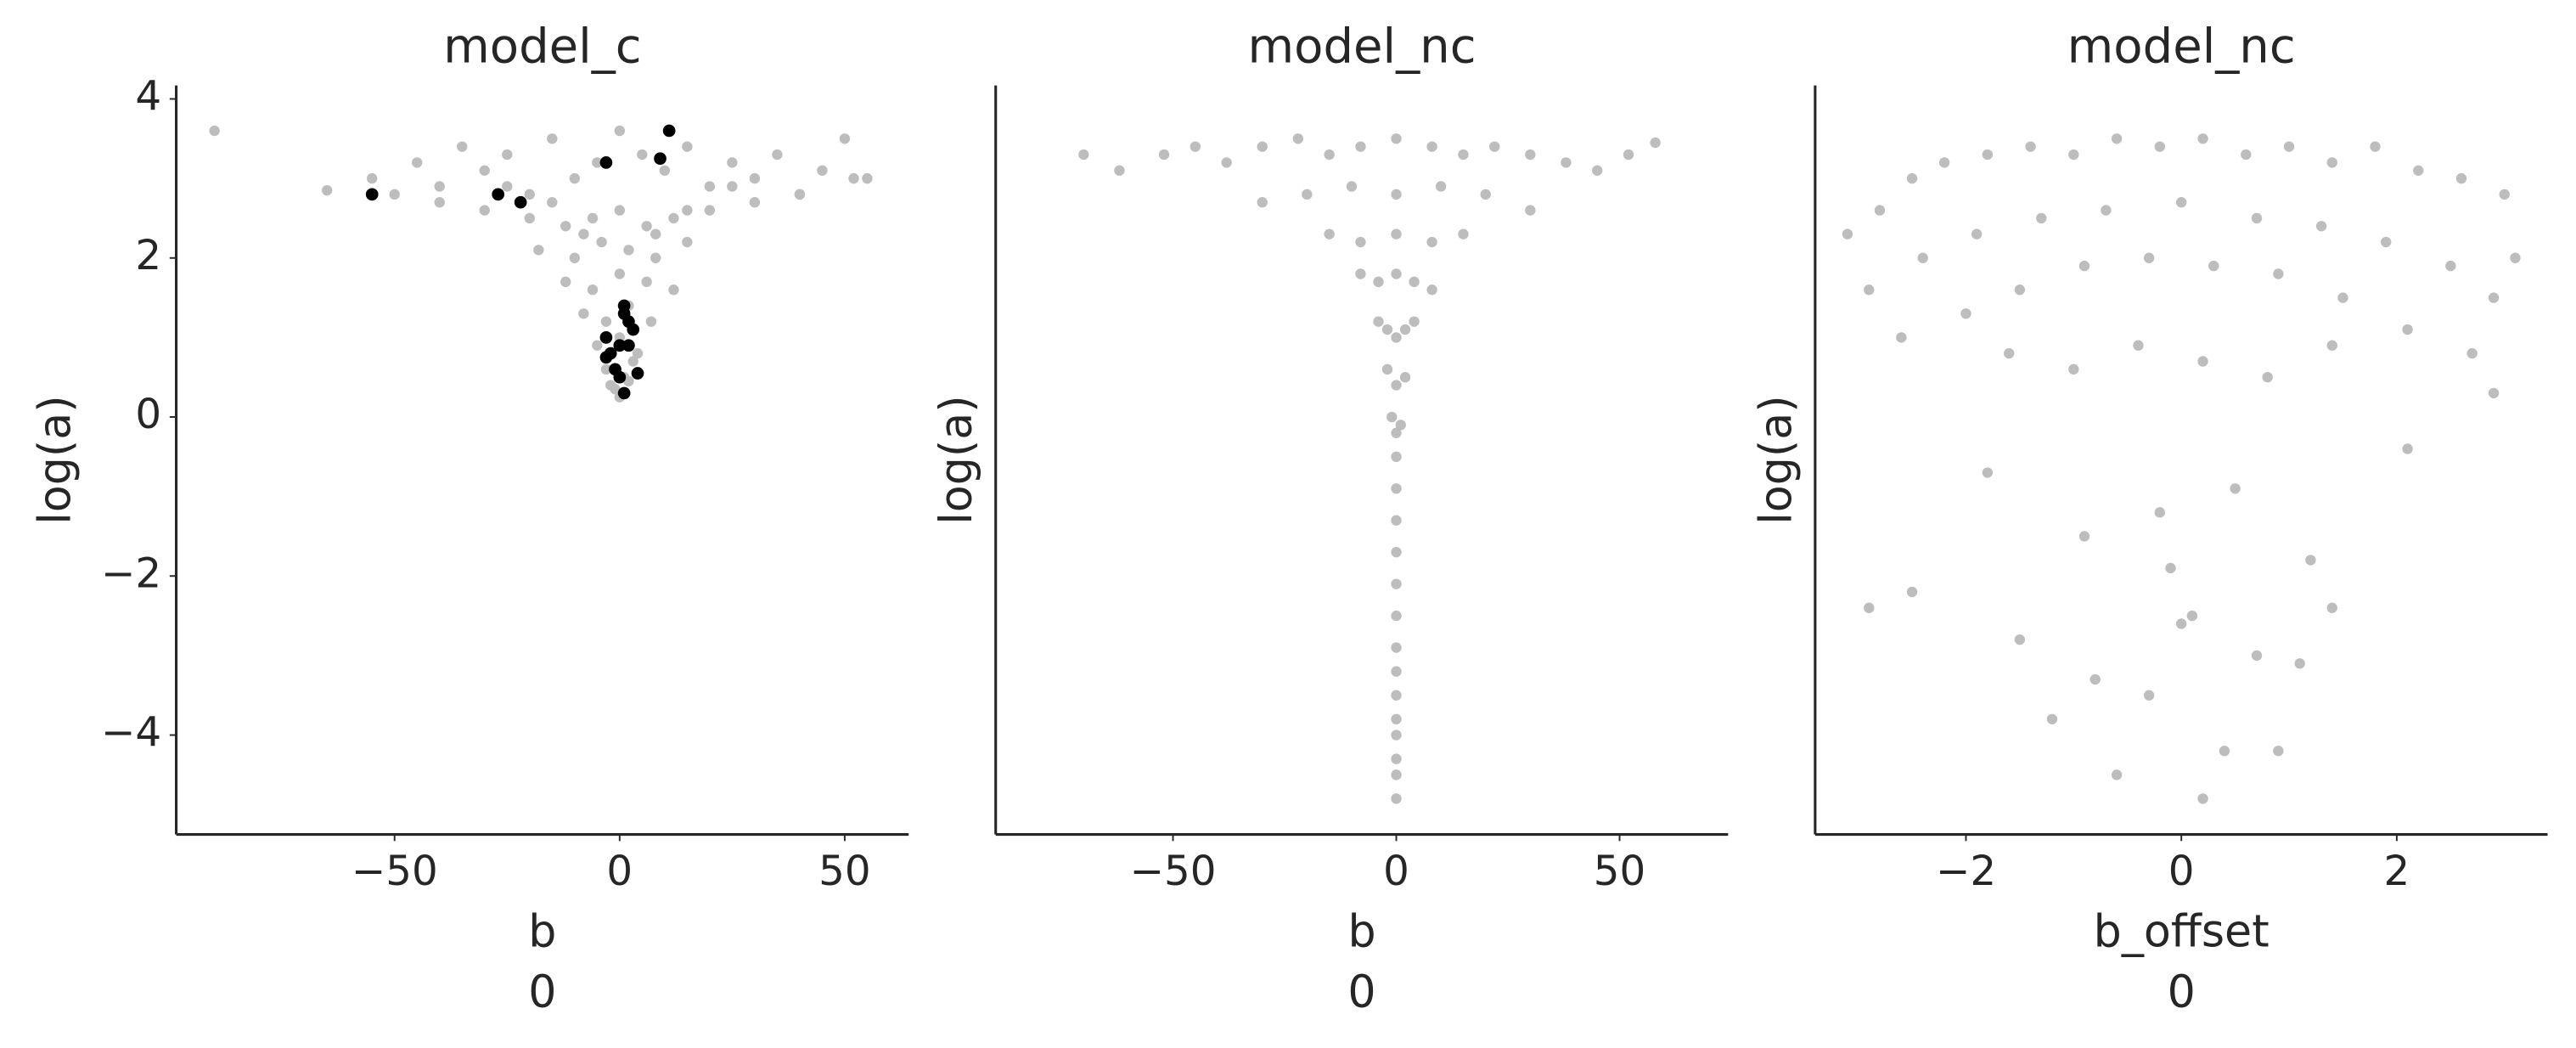  What do you see at coordinates (2181, 871) in the screenshot?
I see `x-tick-label: 0` at bounding box center [2181, 871].